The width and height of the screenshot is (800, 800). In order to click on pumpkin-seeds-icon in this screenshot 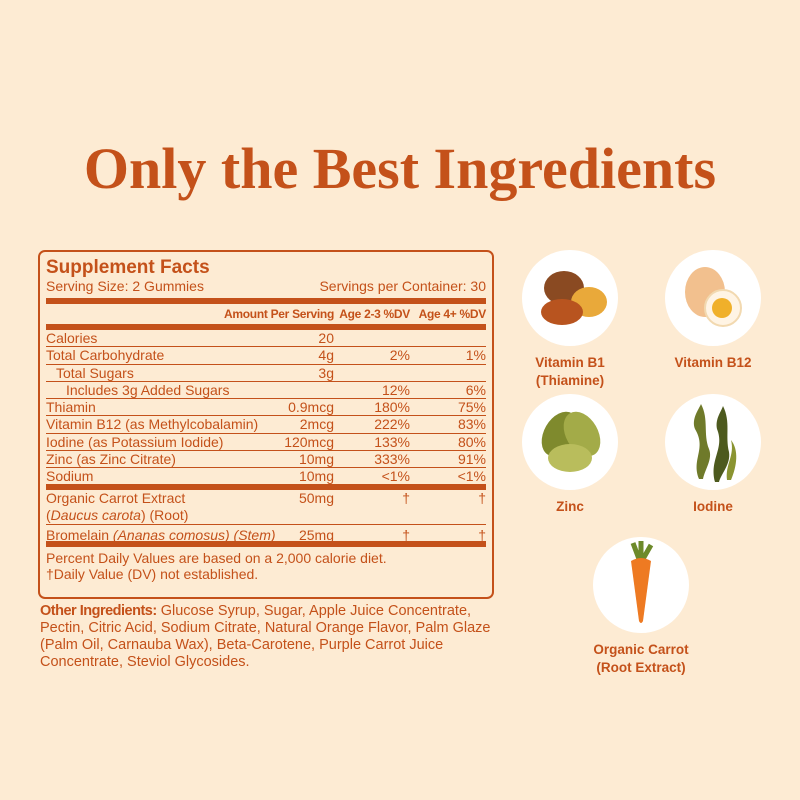, I will do `click(570, 442)`.